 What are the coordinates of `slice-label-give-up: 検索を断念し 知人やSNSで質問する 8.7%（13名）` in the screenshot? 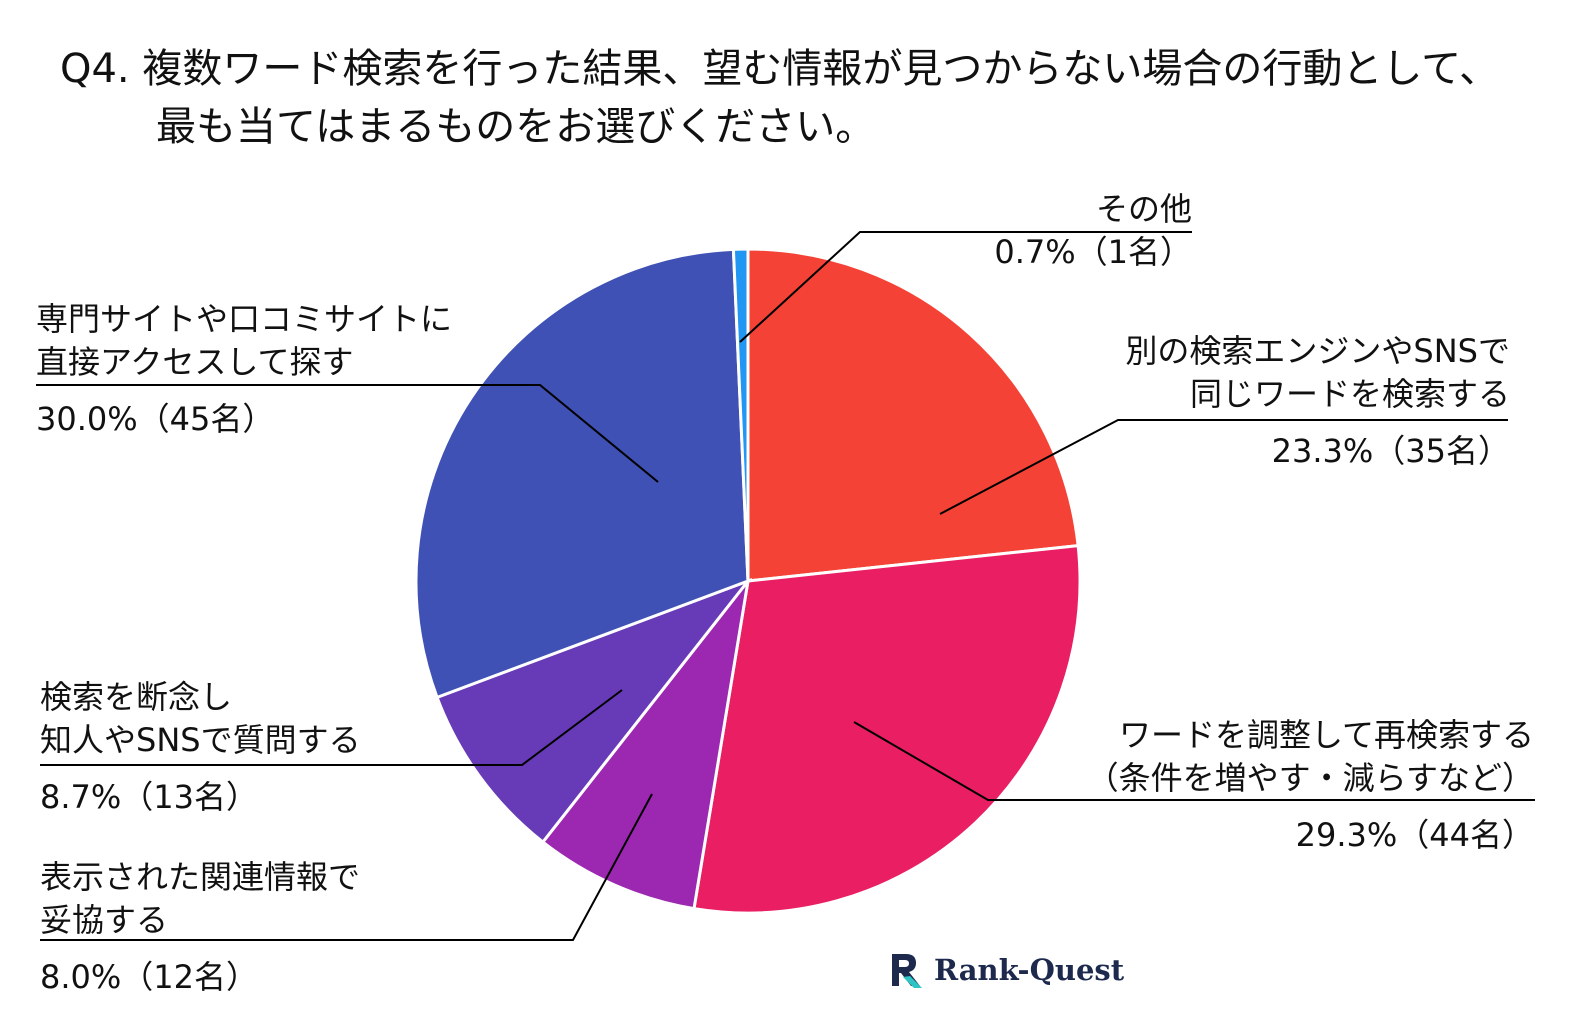 It's located at (200, 747).